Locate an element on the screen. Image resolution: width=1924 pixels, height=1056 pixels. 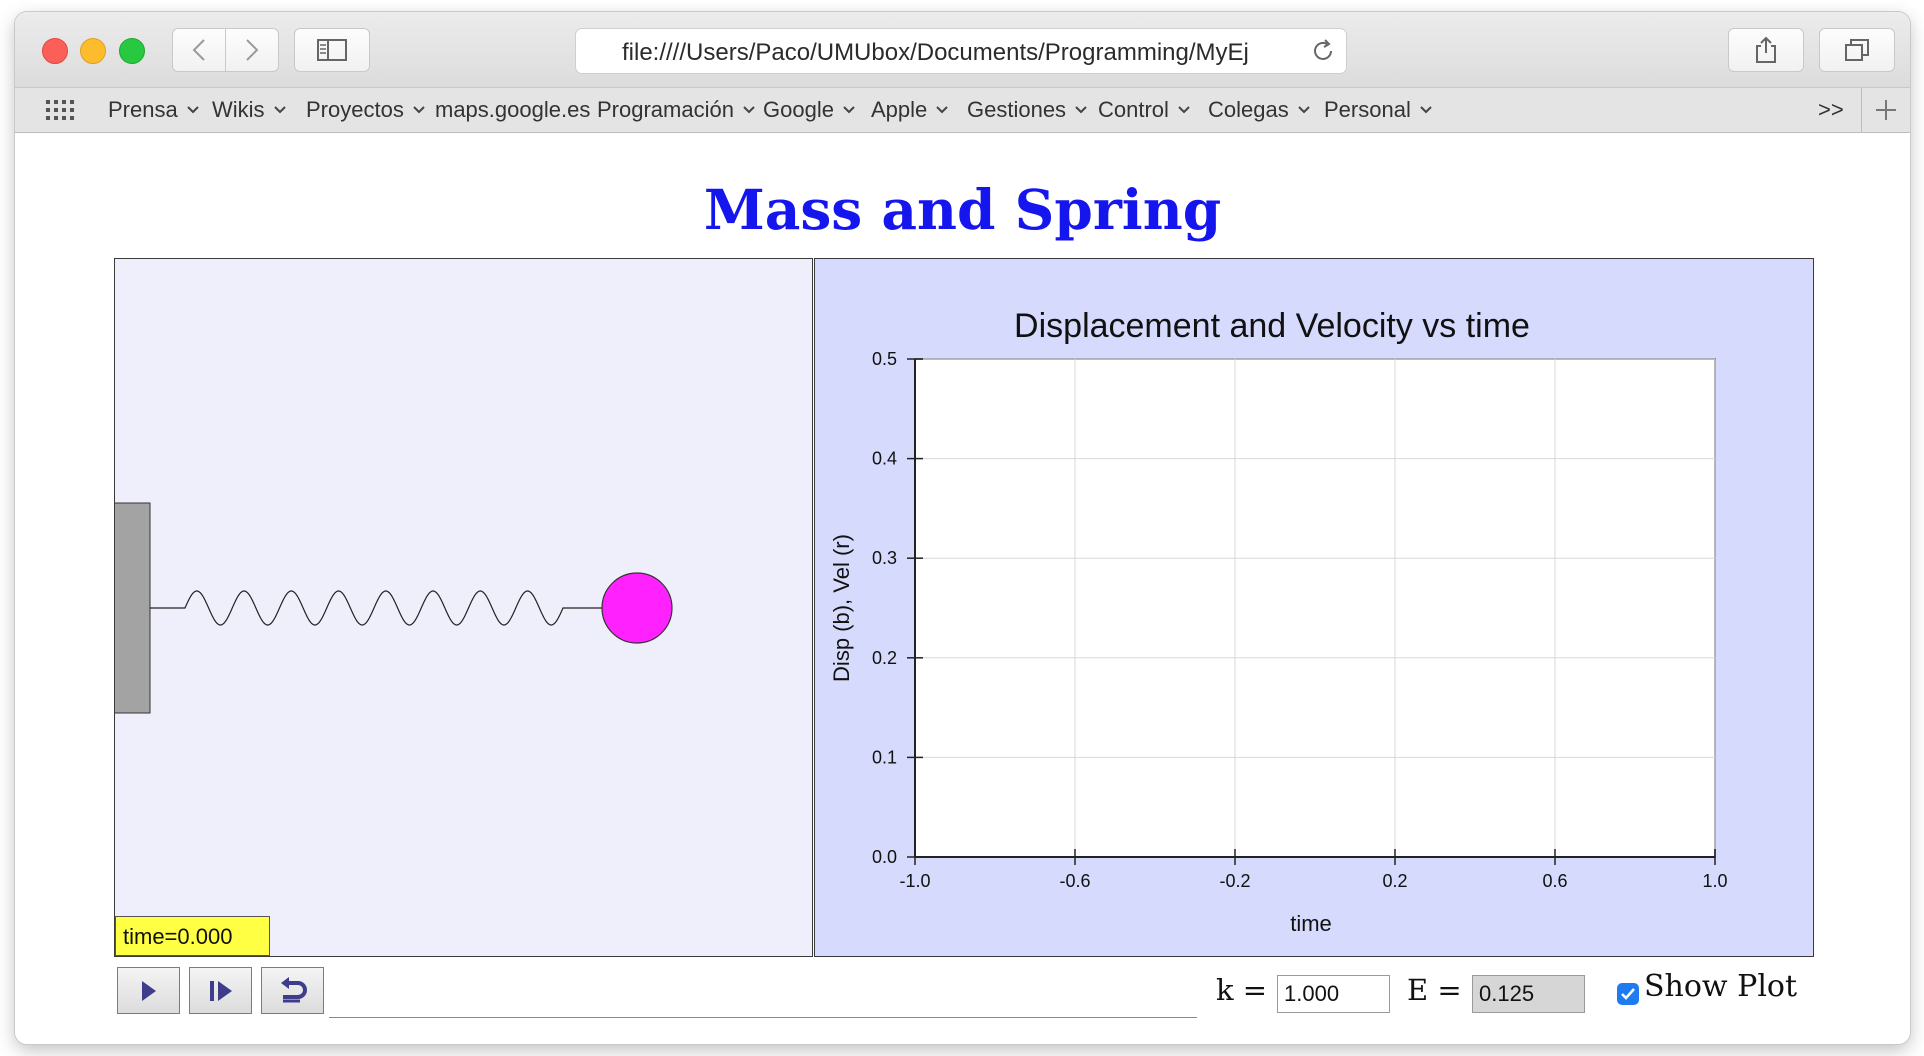
play-button is located at coordinates (148, 990).